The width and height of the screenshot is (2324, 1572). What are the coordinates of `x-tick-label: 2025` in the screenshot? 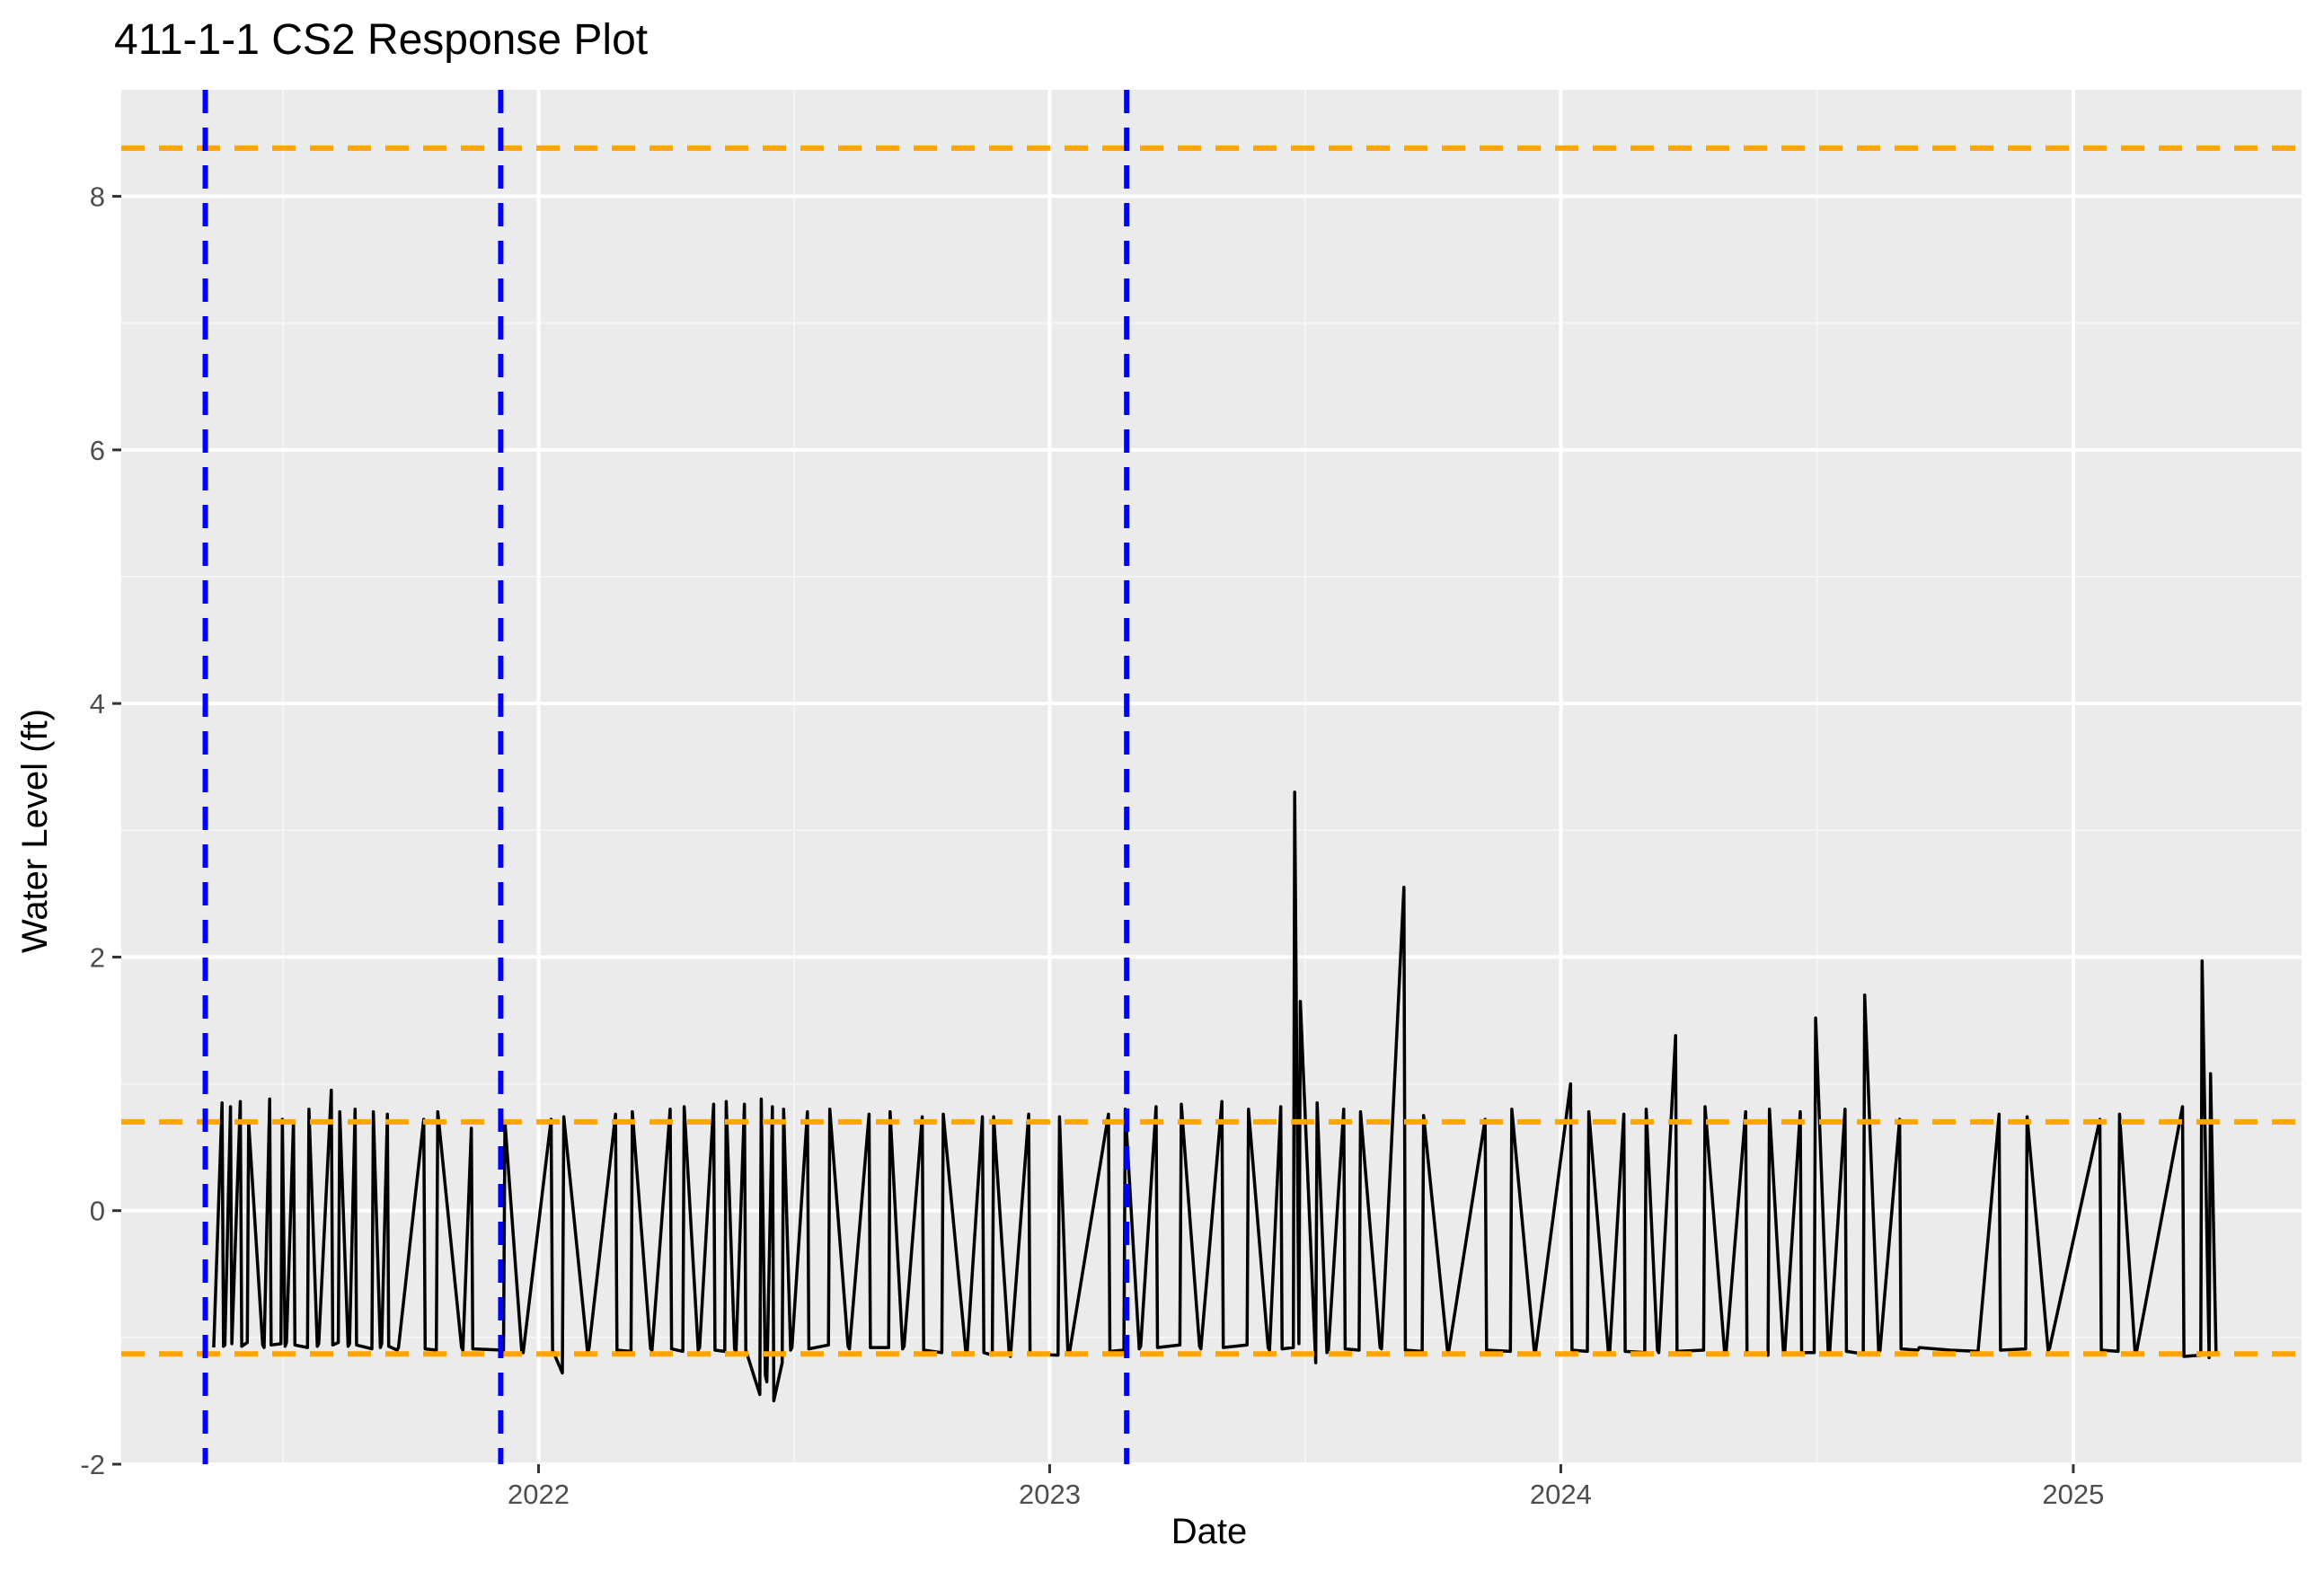 It's located at (2073, 1494).